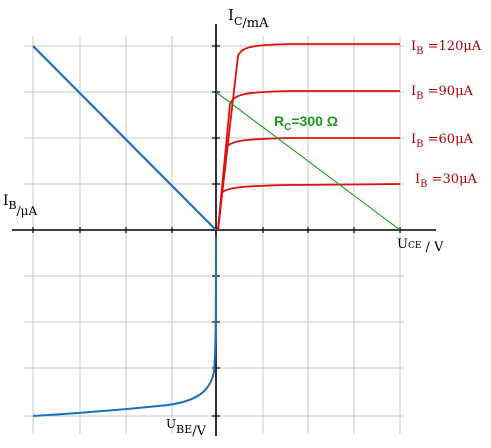  I want to click on curve-label-ib-30: IB =30μA, so click(446, 181).